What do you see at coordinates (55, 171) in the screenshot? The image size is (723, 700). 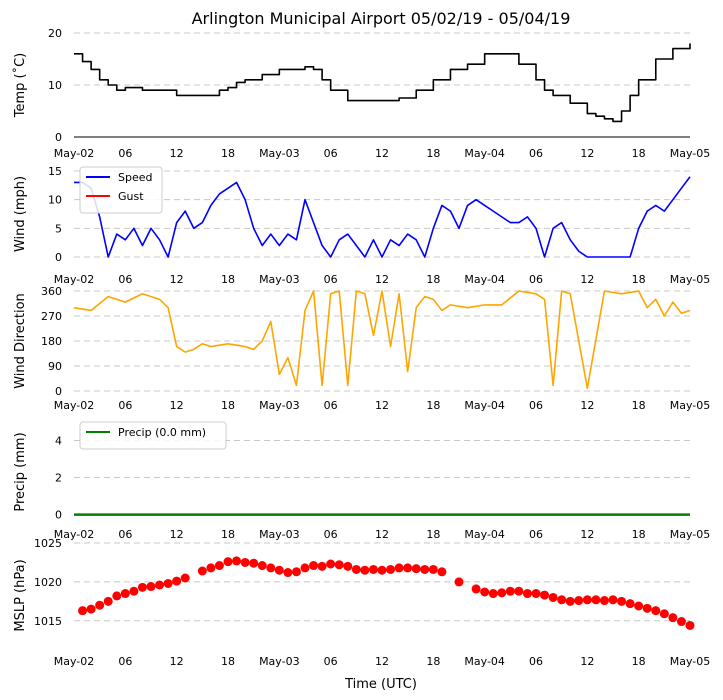 I see `y-tick-label: 15` at bounding box center [55, 171].